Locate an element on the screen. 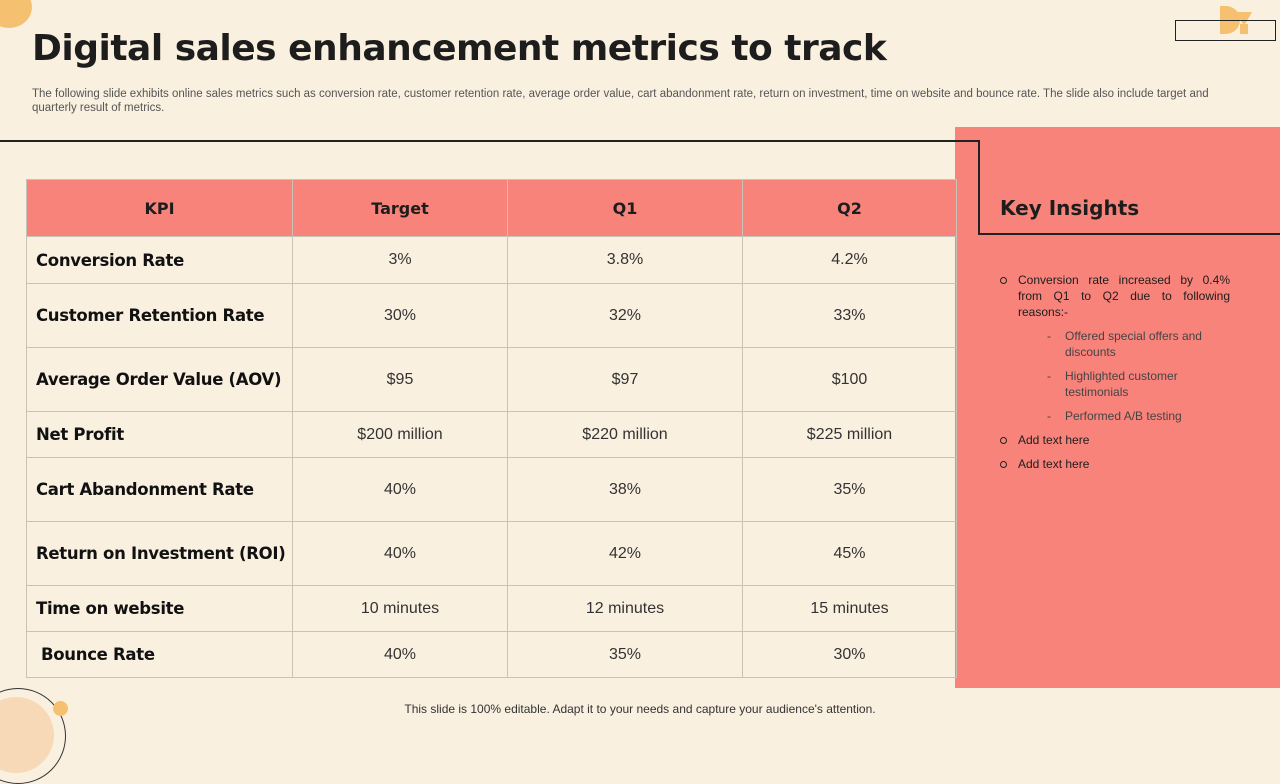 The height and width of the screenshot is (784, 1280). kpi-cell: Net Profit is located at coordinates (159, 434).